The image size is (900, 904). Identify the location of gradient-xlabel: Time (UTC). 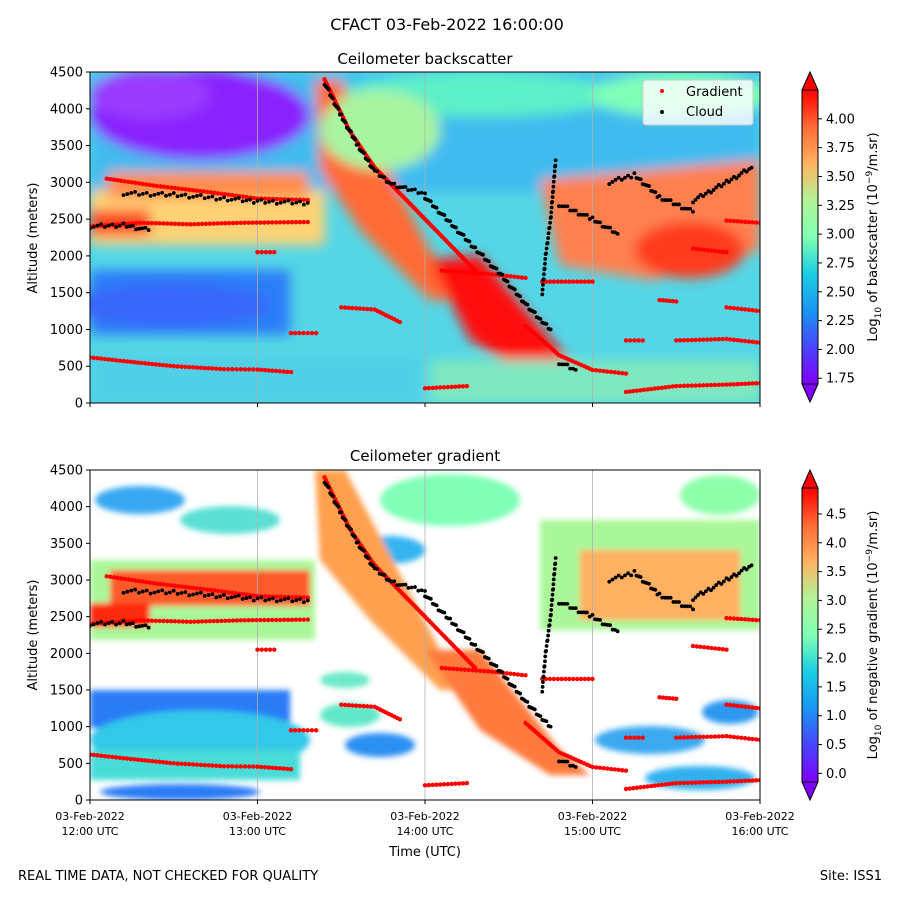
(424, 852).